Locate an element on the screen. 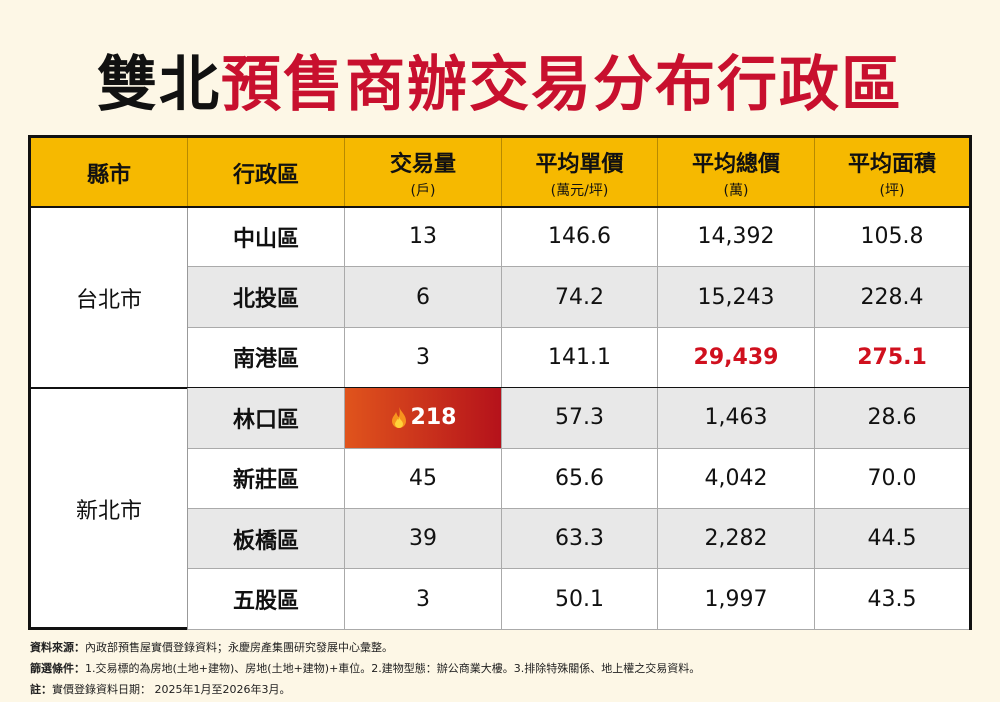  fire-icon is located at coordinates (398, 417).